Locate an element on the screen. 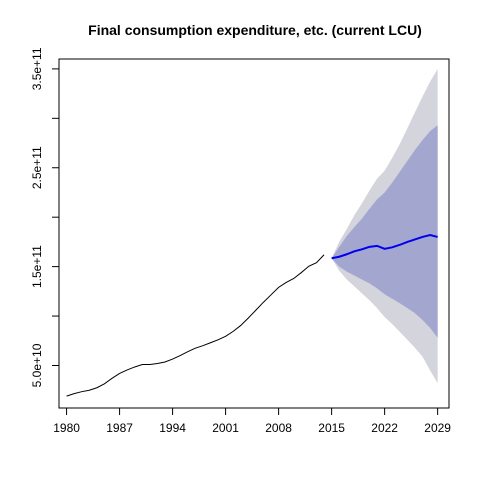 This screenshot has height=480, width=480. x-tick-label: 2008 is located at coordinates (278, 428).